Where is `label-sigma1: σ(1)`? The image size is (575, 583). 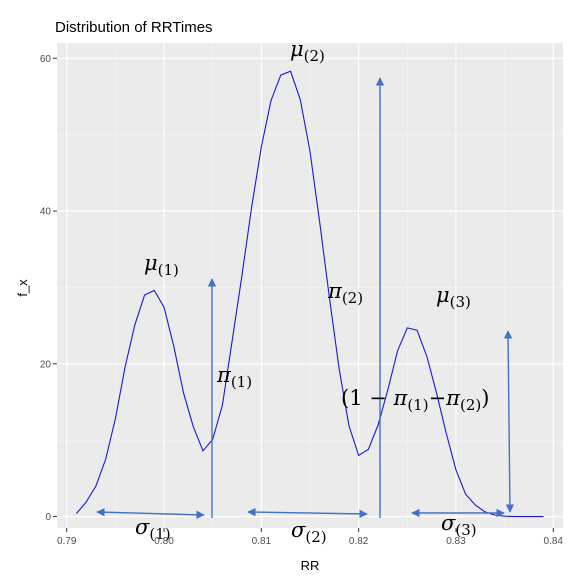
label-sigma1: σ(1) is located at coordinates (153, 529).